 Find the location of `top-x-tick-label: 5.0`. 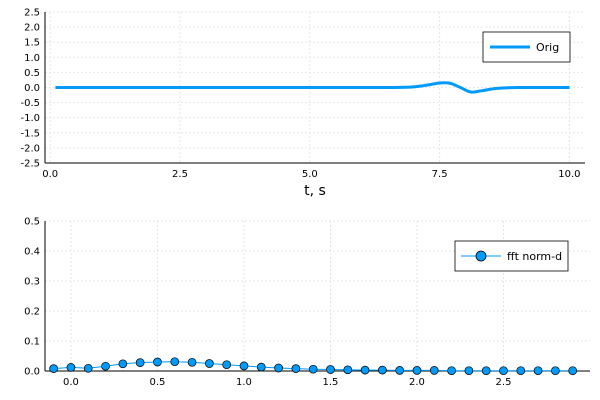

top-x-tick-label: 5.0 is located at coordinates (310, 174).